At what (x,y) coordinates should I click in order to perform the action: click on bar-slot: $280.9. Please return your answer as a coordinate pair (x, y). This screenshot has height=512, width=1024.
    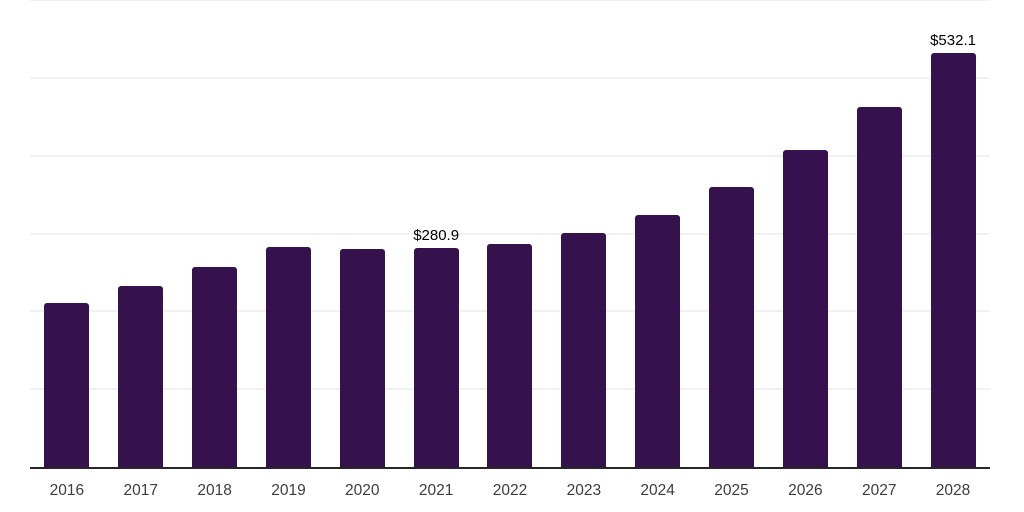
    Looking at the image, I should click on (436, 233).